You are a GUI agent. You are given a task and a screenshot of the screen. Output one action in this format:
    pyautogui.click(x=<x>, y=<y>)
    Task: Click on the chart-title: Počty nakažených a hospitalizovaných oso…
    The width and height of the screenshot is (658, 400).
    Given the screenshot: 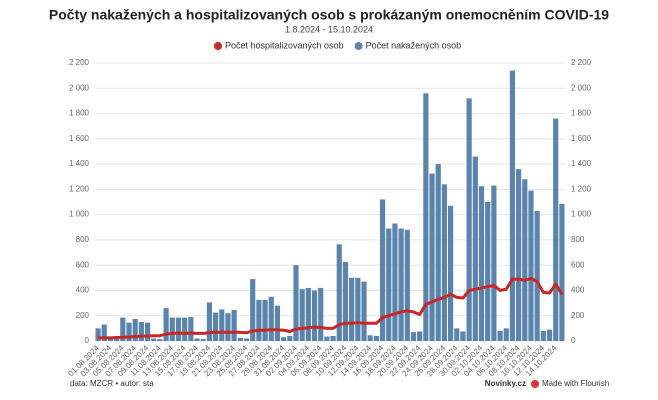 What is the action you would take?
    pyautogui.click(x=329, y=15)
    